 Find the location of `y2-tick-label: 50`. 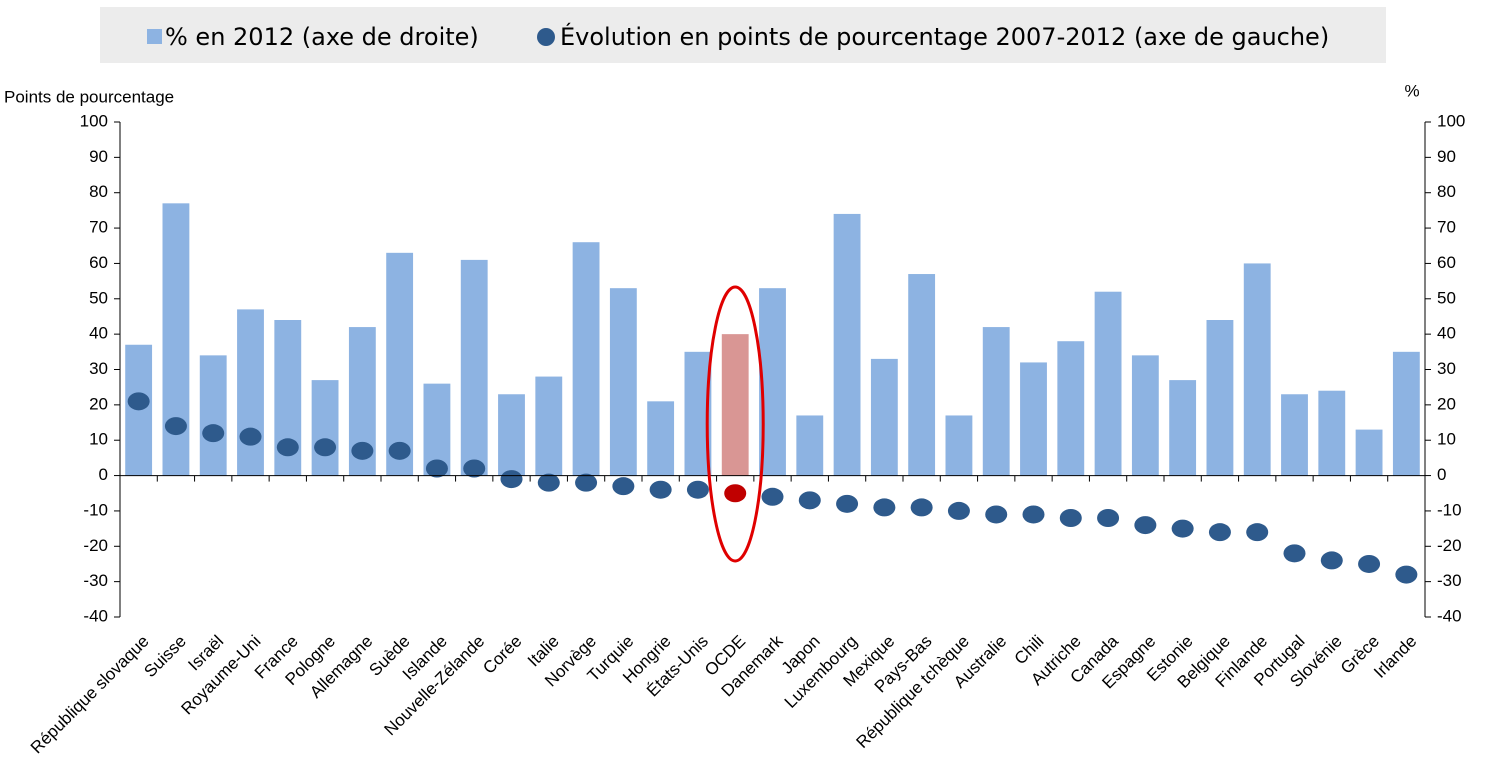

y2-tick-label: 50 is located at coordinates (1446, 297).